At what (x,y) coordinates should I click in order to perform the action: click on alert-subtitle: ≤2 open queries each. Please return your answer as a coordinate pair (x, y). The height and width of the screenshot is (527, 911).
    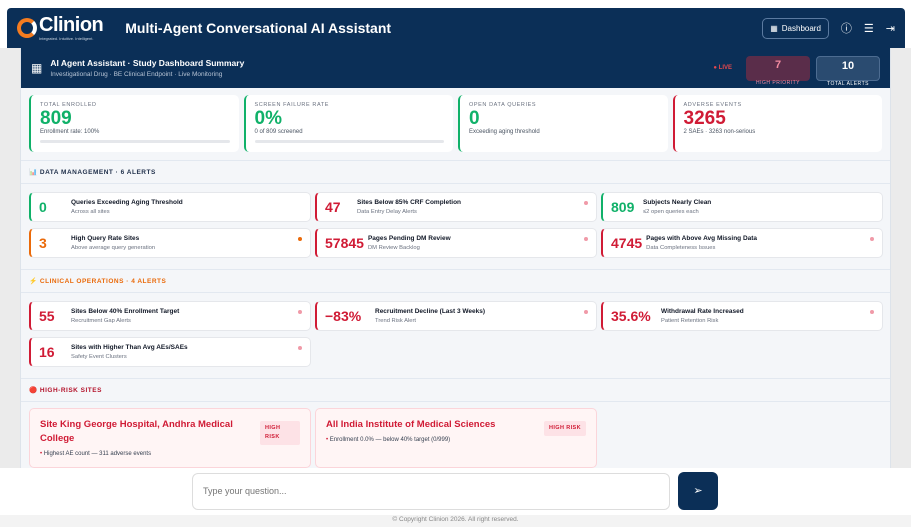
    Looking at the image, I should click on (671, 212).